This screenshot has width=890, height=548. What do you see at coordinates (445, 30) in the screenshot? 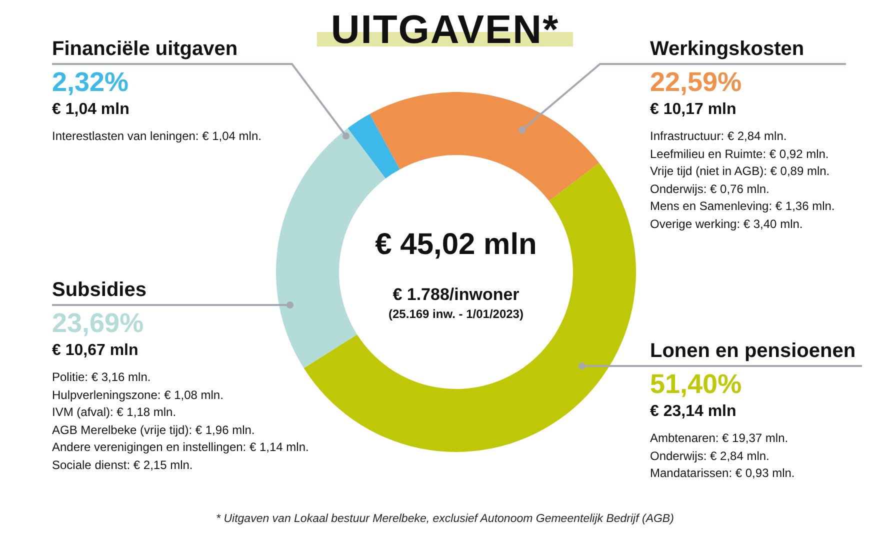
I see `chart-title: UITGAVEN*` at bounding box center [445, 30].